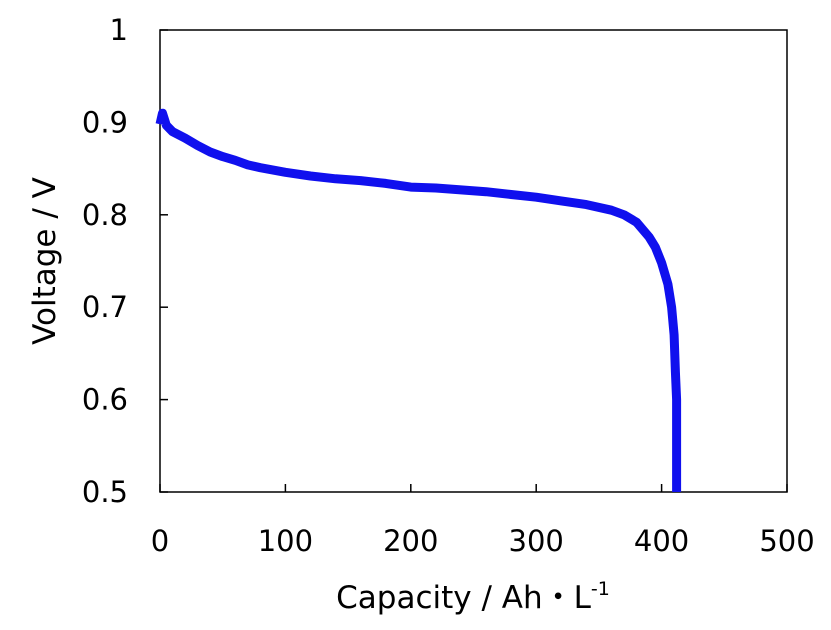 Image resolution: width=831 pixels, height=630 pixels. I want to click on x-axis-label-superscript: -1, so click(600, 589).